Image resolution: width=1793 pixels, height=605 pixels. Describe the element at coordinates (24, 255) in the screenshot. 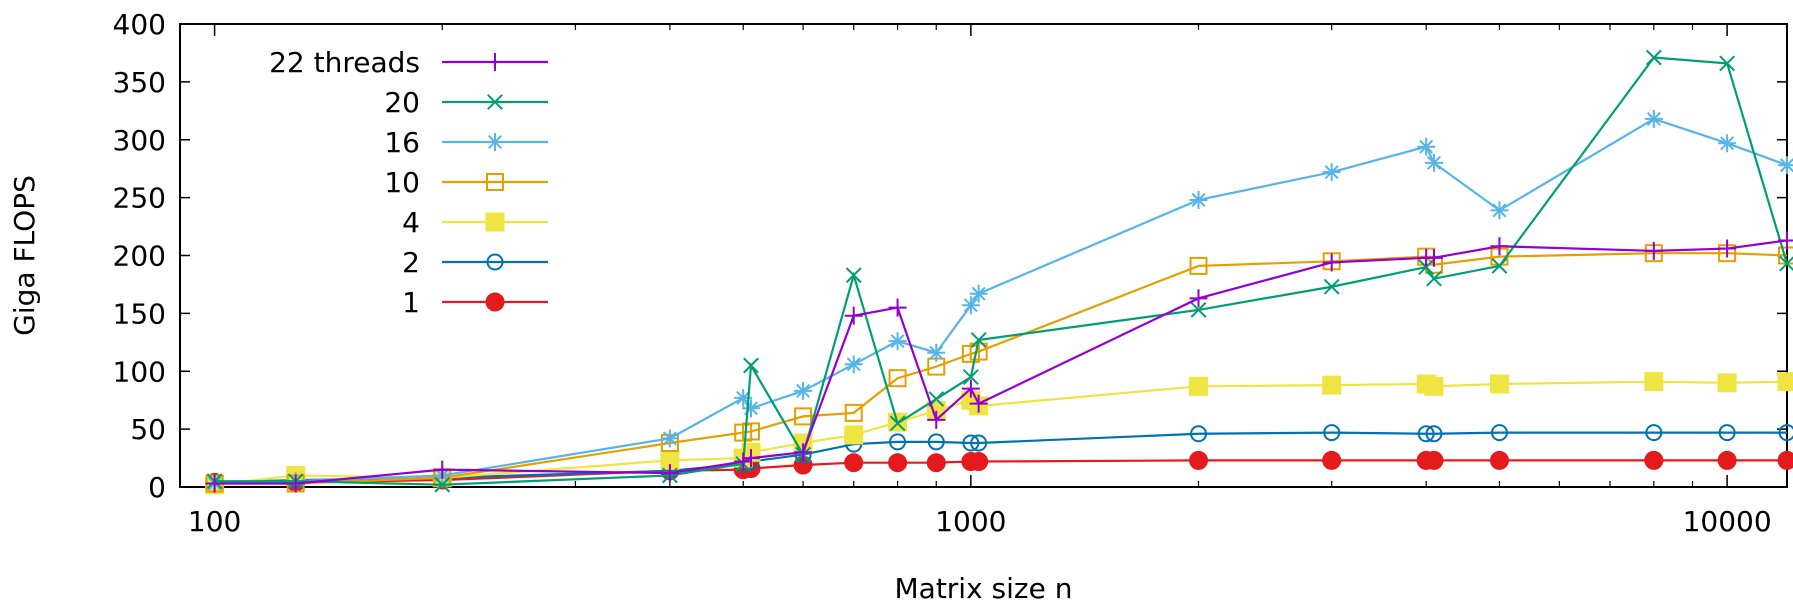

I see `y-axis-label: Giga FLOPS` at that location.